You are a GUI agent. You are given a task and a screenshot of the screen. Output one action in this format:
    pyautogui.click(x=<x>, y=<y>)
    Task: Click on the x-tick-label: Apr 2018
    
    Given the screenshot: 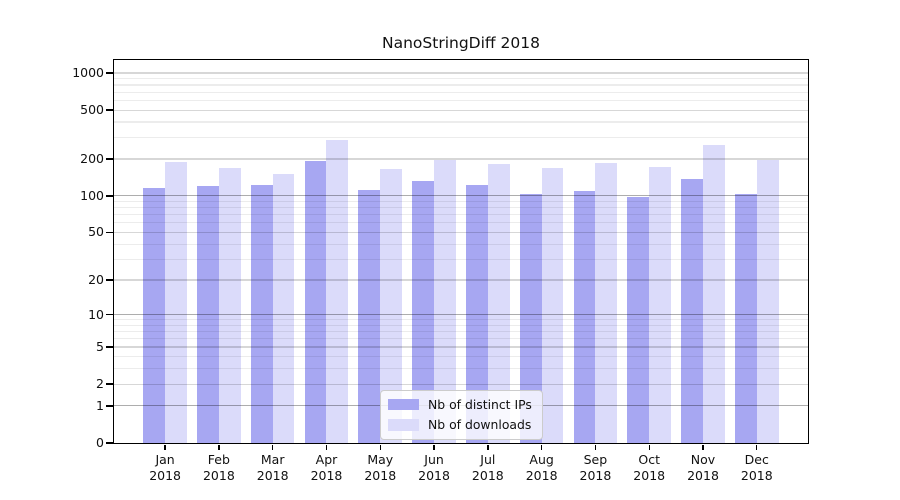 What is the action you would take?
    pyautogui.click(x=326, y=467)
    